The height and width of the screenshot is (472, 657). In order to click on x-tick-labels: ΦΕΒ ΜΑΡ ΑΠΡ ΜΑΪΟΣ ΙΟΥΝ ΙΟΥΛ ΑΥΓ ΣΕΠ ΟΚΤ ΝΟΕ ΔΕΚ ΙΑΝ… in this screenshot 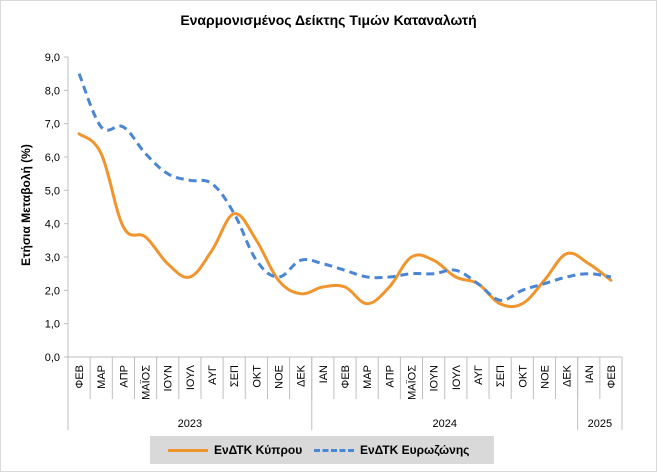, I will do `click(346, 382)`.